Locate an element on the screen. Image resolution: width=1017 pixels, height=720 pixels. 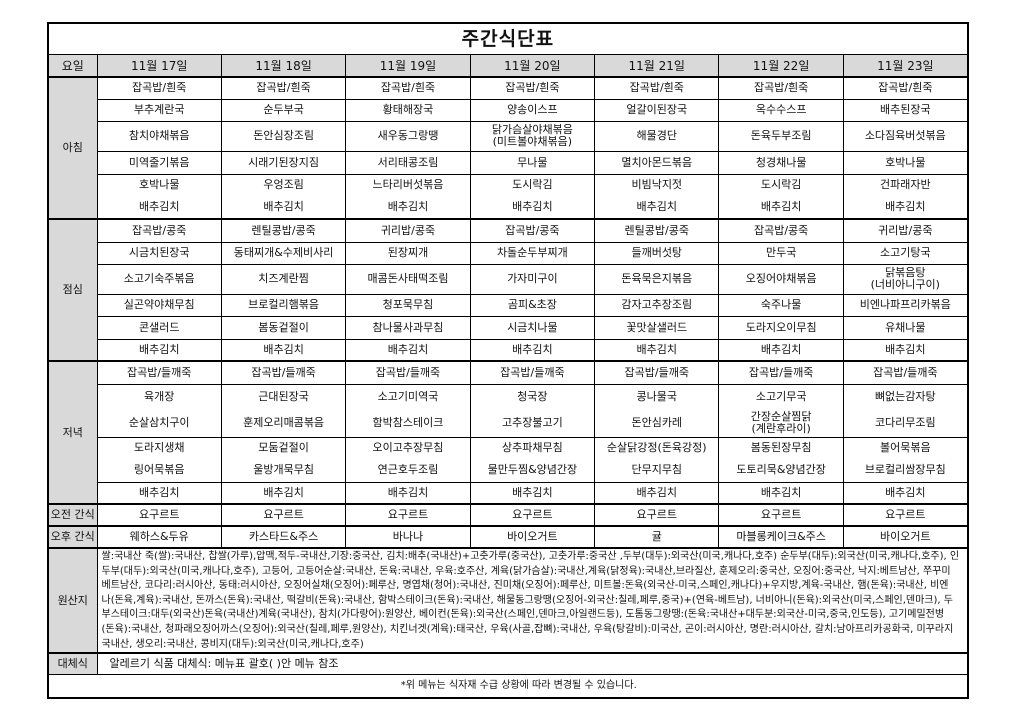
footnote: *위 메뉴는 식자재 수급 상황에 따라 변경될 수 있습니다. is located at coordinates (508, 686).